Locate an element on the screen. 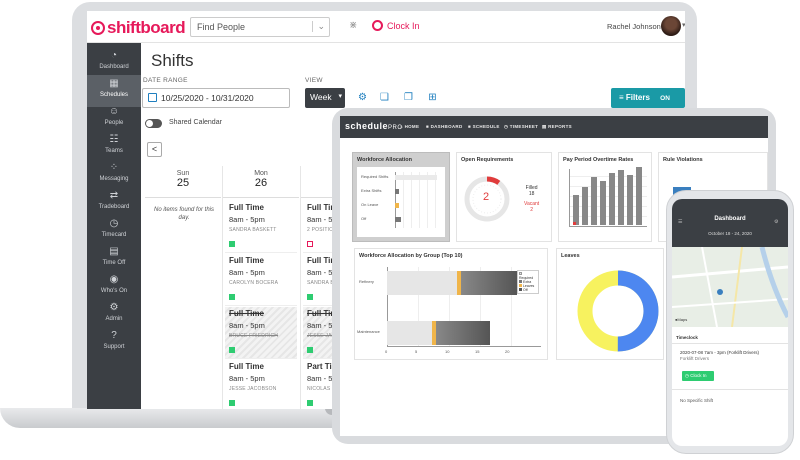 Image resolution: width=800 pixels, height=460 pixels. sidebar-item-teams: ☷ Teams is located at coordinates (114, 147).